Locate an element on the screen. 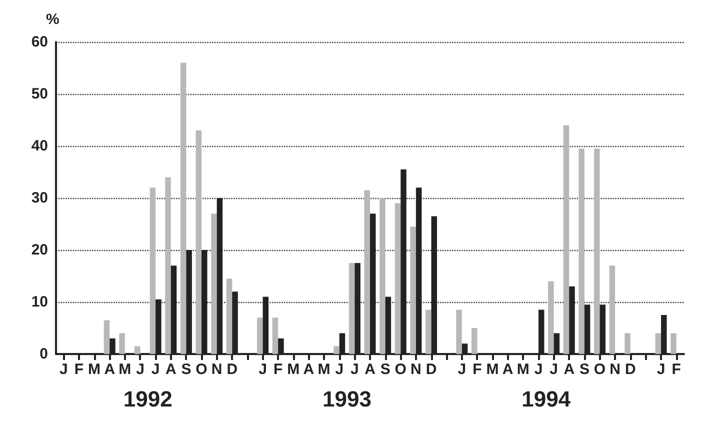 The image size is (706, 434). y-tick-label: 40 is located at coordinates (39, 146).